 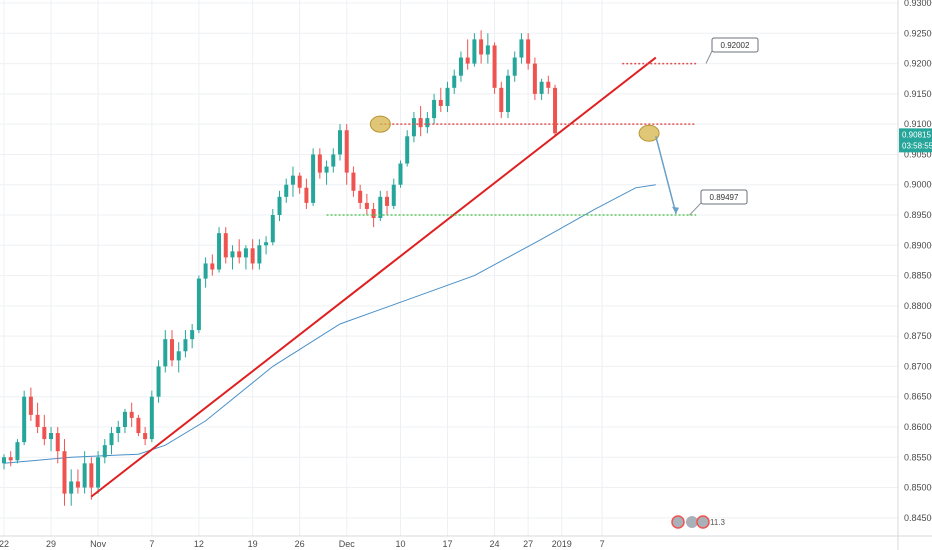 I want to click on time-axis: 22 29 Nov 7 12 19 26 Dec 10 17 24 27 2019 7, so click(x=302, y=544).